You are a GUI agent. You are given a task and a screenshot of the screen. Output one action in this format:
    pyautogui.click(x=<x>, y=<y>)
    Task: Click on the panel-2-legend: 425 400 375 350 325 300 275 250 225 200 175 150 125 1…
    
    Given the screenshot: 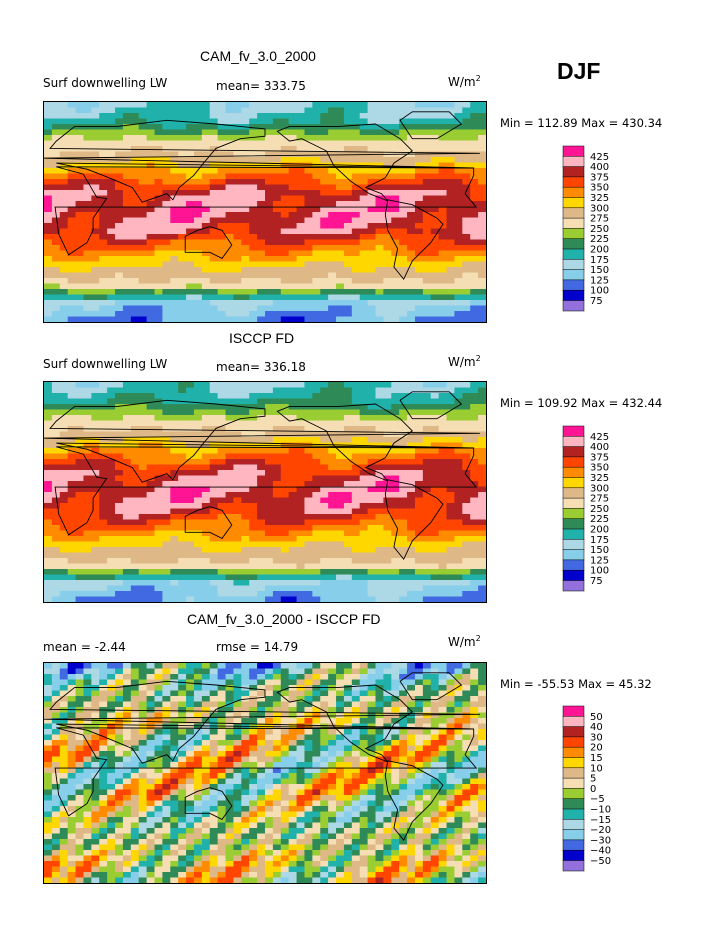 What is the action you would take?
    pyautogui.click(x=592, y=513)
    